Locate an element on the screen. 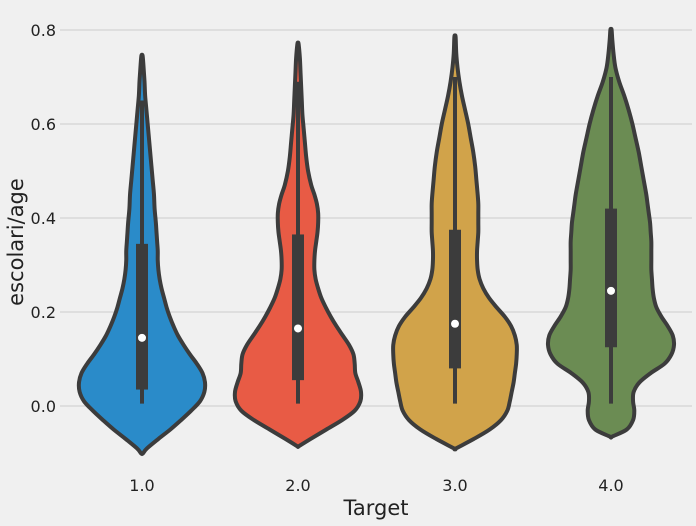 This screenshot has height=526, width=696. y-tick-labels: 0.0 0.2 0.4 0.6 0.8 is located at coordinates (43, 218).